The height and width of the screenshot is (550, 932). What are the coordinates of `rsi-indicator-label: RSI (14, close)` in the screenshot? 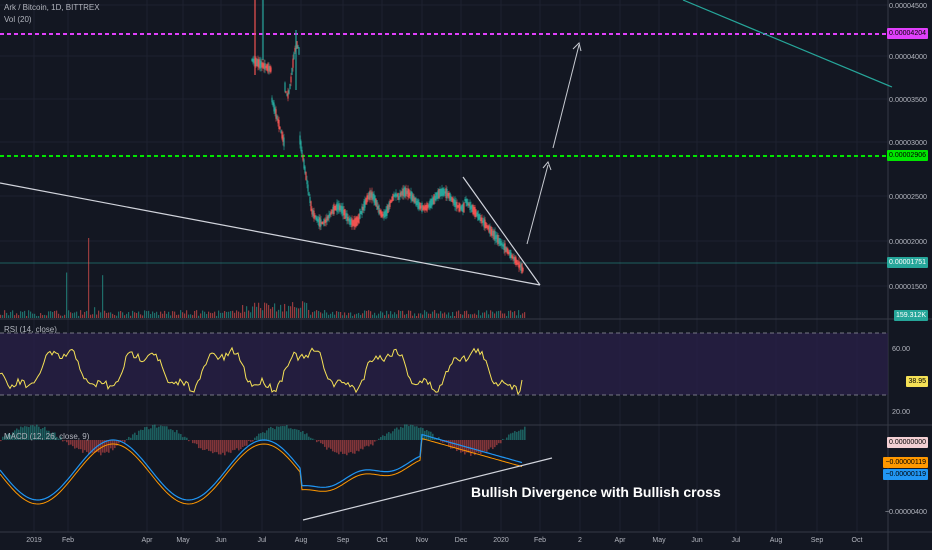 It's located at (30, 329).